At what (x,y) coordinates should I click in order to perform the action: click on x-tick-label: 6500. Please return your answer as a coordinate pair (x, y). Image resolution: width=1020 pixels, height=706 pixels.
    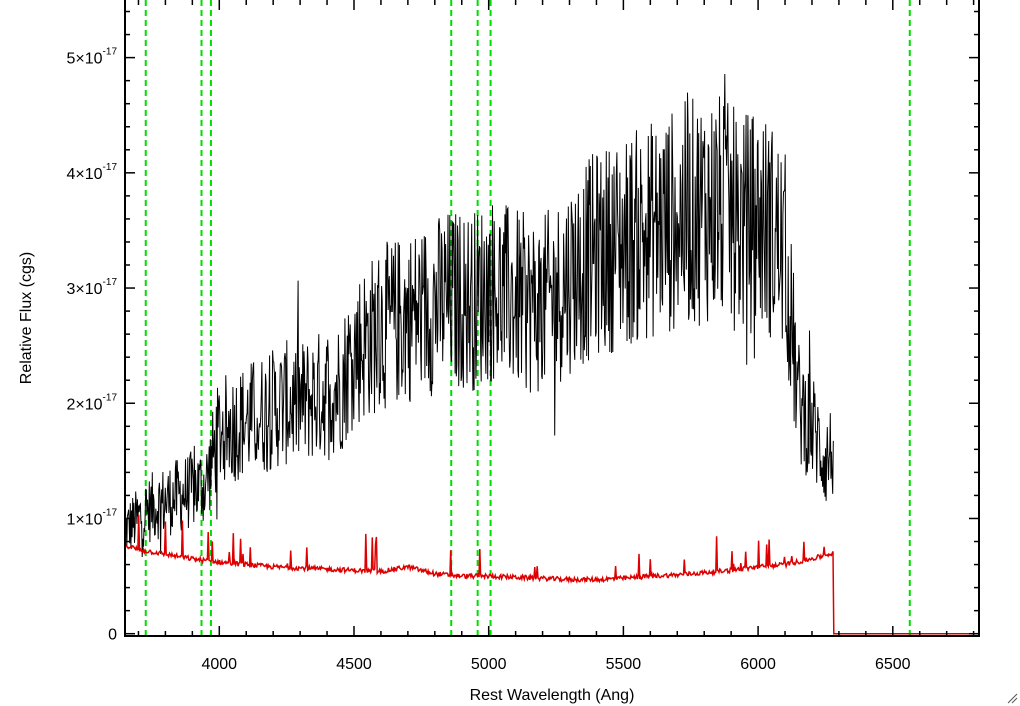
    Looking at the image, I should click on (893, 664).